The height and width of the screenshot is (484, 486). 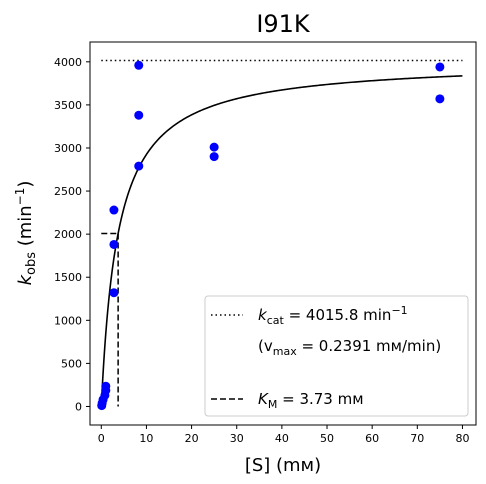 I want to click on x-tick-label: 60, so click(x=372, y=438).